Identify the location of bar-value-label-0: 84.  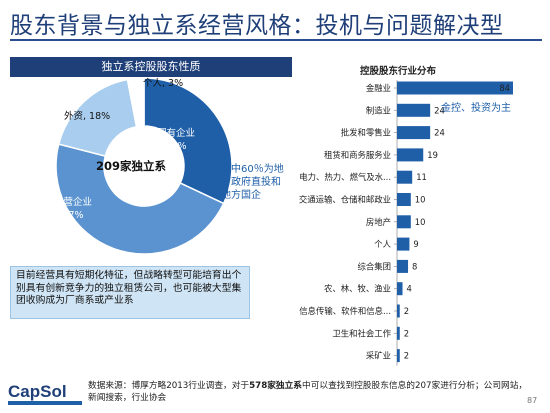
(504, 88).